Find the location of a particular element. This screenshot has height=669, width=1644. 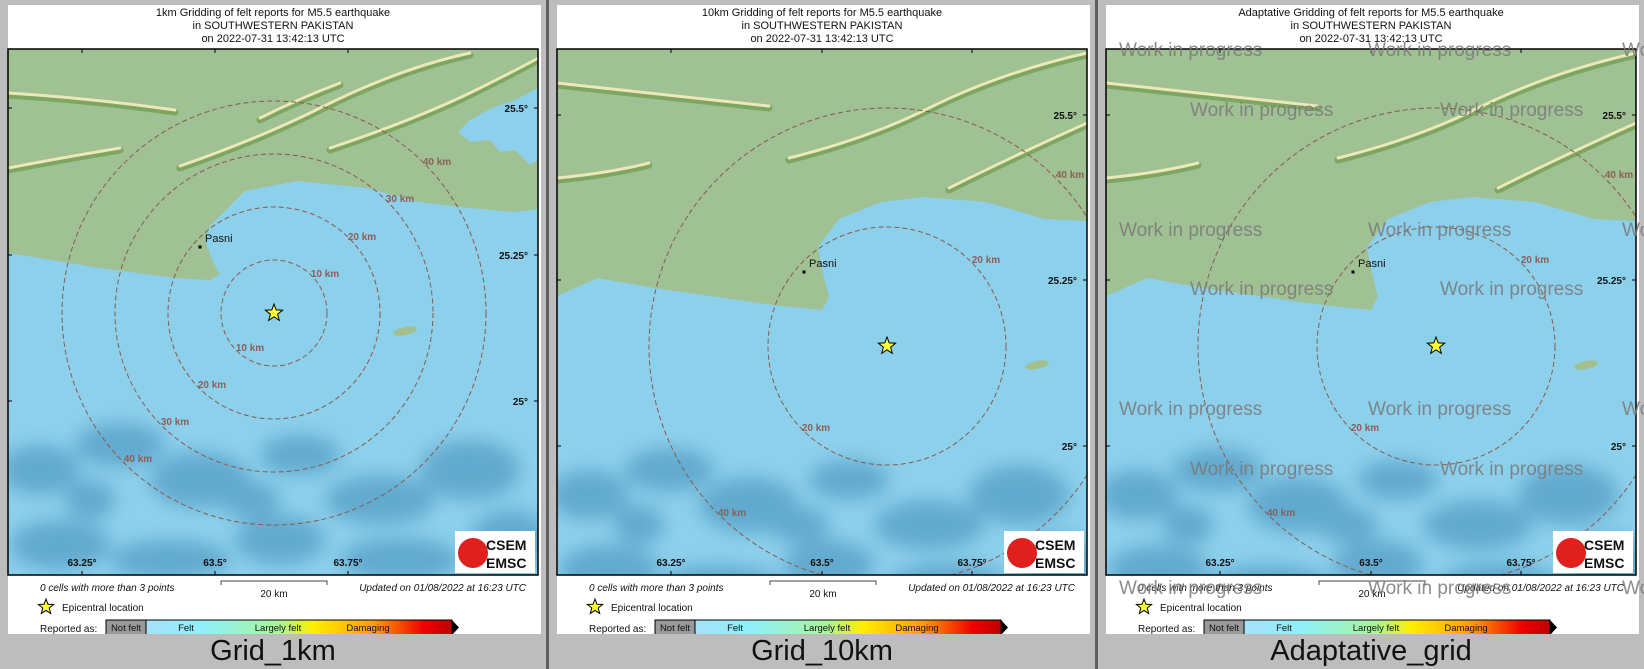

panel-label: Grid_10km is located at coordinates (822, 651).